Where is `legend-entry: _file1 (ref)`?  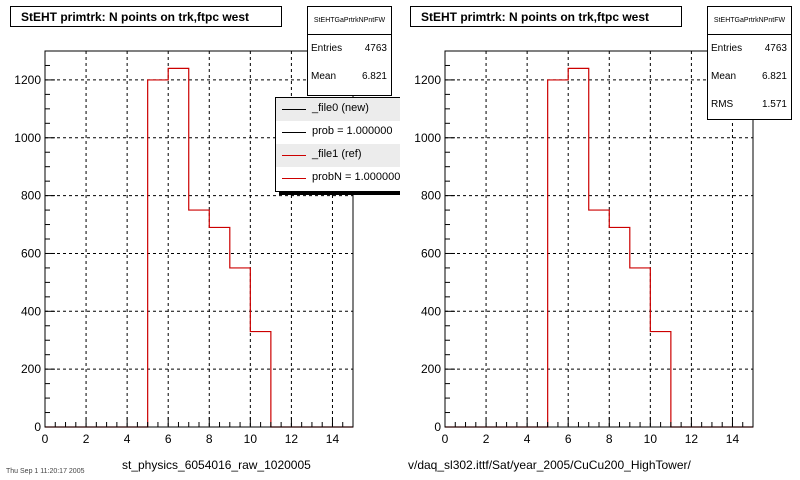 legend-entry: _file1 (ref) is located at coordinates (338, 155).